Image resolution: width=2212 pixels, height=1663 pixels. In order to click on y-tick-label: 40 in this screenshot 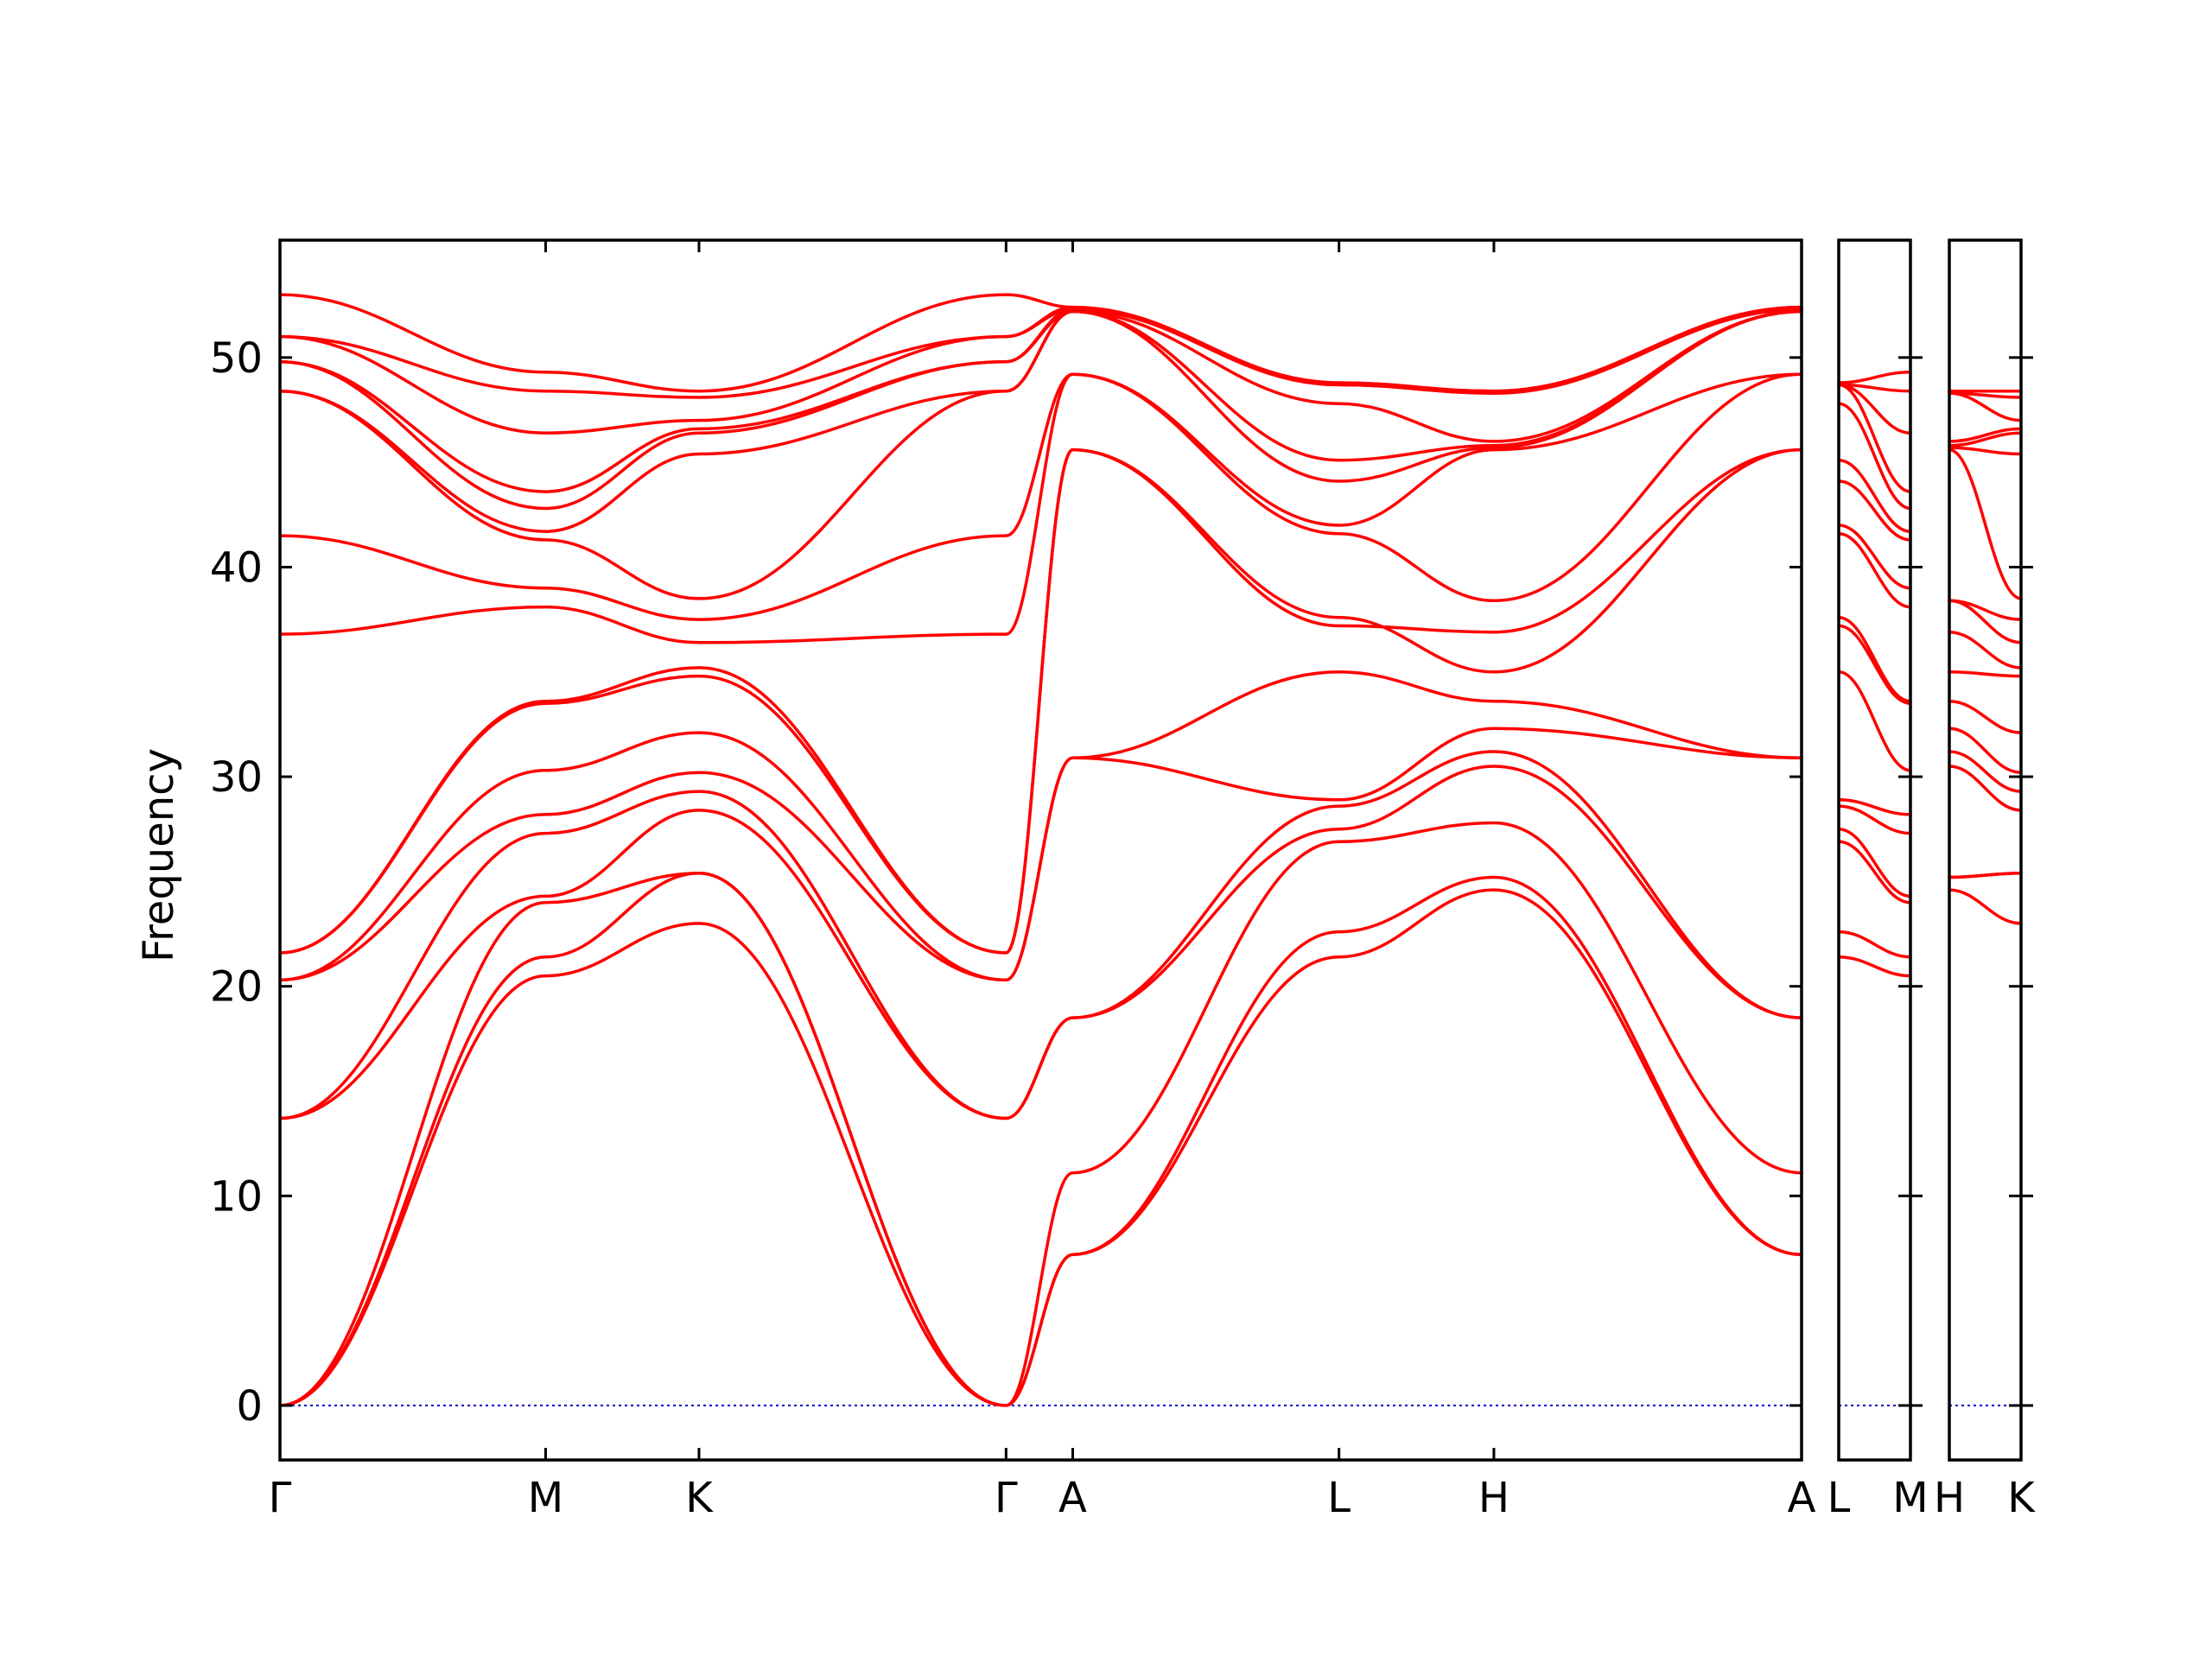, I will do `click(236, 568)`.